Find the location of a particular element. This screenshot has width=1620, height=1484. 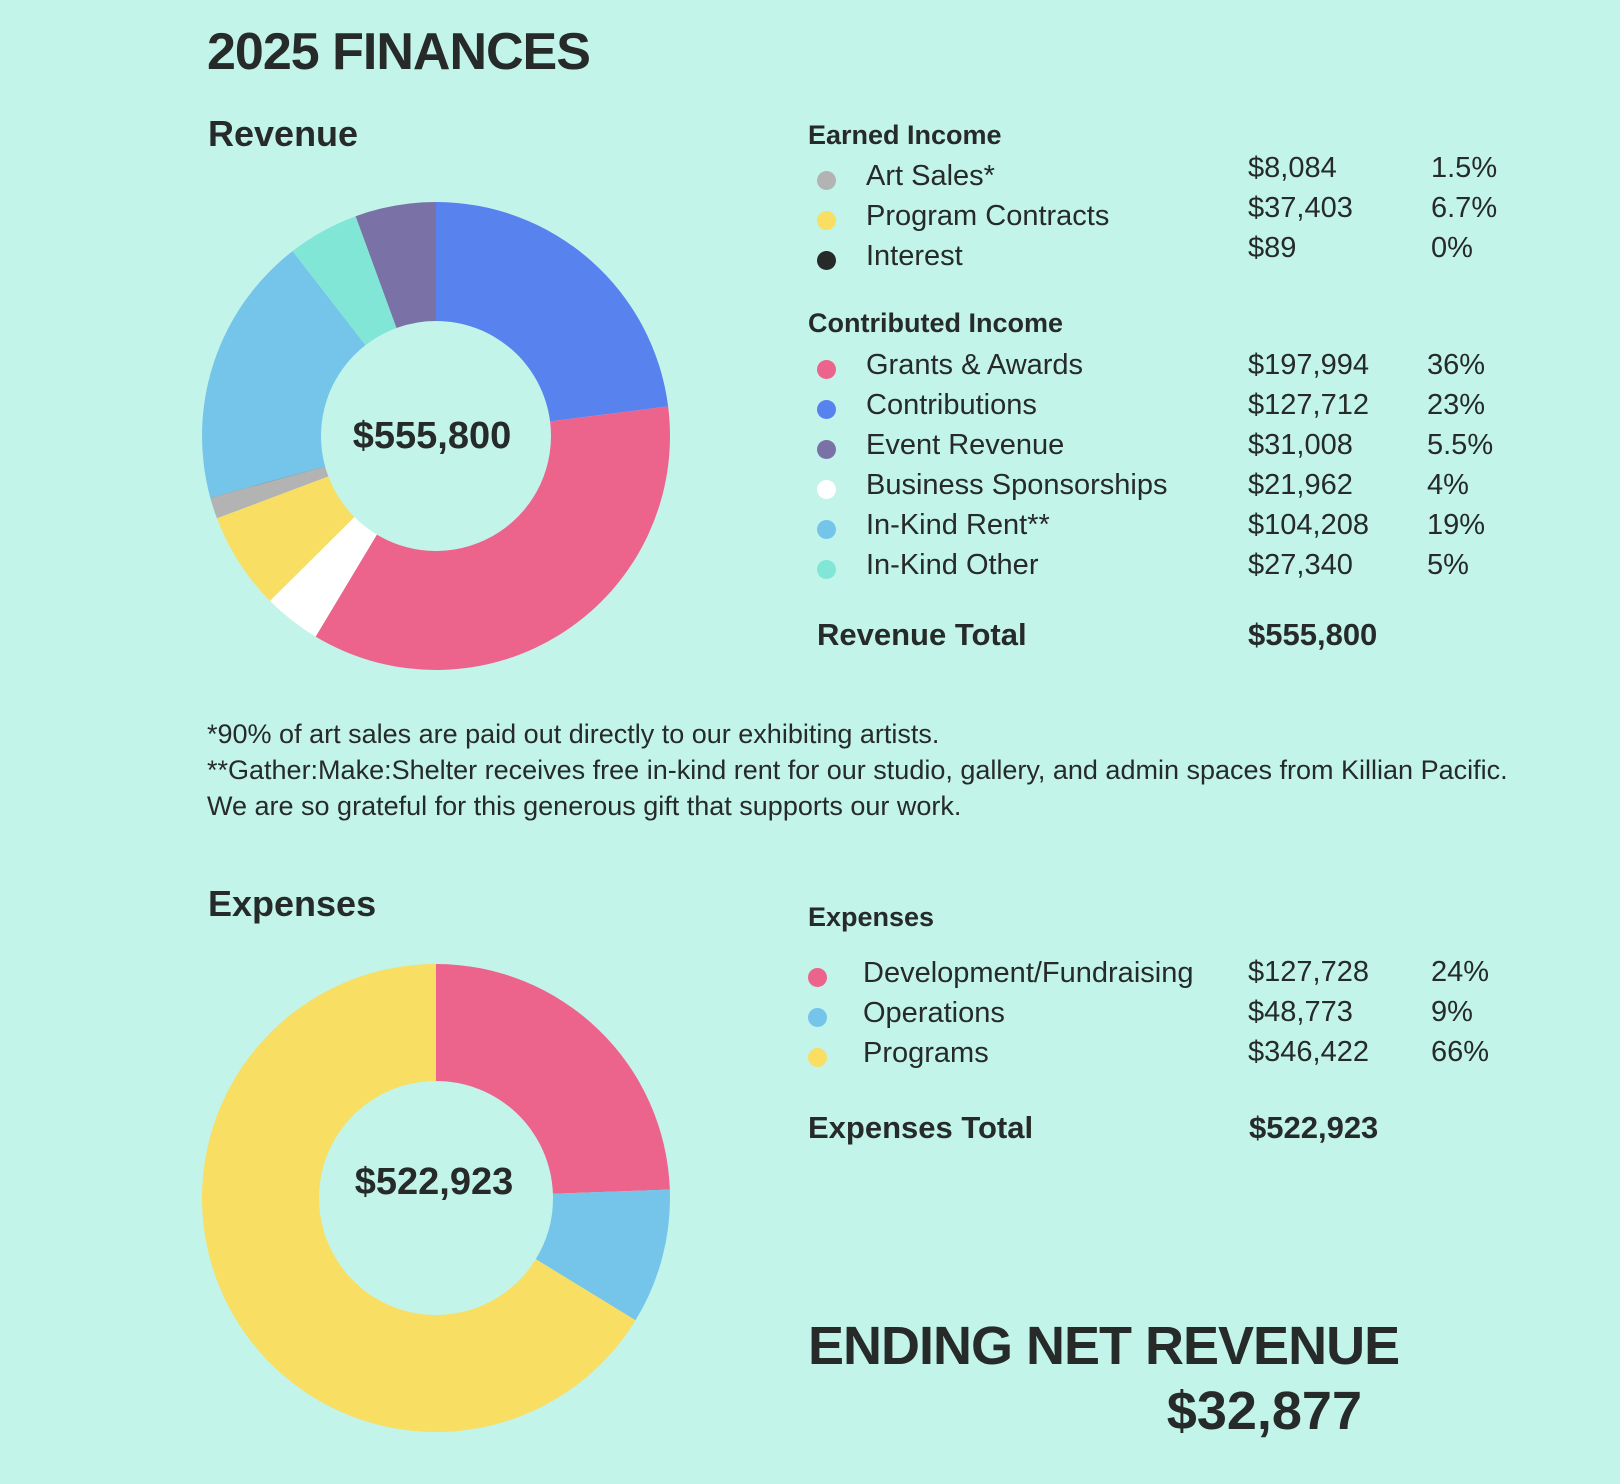

legend-row-interest: Interest $89 0% is located at coordinates (1168, 256).